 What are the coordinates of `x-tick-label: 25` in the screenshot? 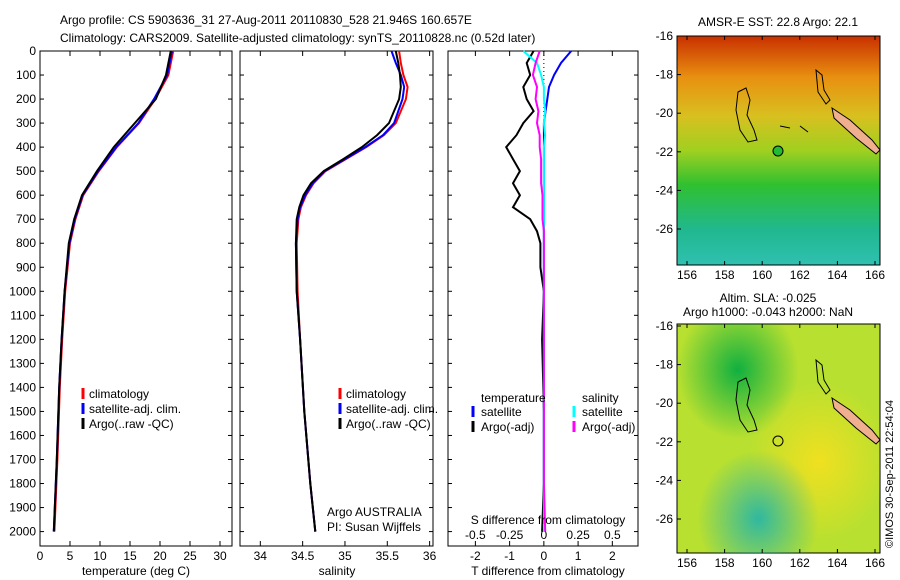 It's located at (190, 556).